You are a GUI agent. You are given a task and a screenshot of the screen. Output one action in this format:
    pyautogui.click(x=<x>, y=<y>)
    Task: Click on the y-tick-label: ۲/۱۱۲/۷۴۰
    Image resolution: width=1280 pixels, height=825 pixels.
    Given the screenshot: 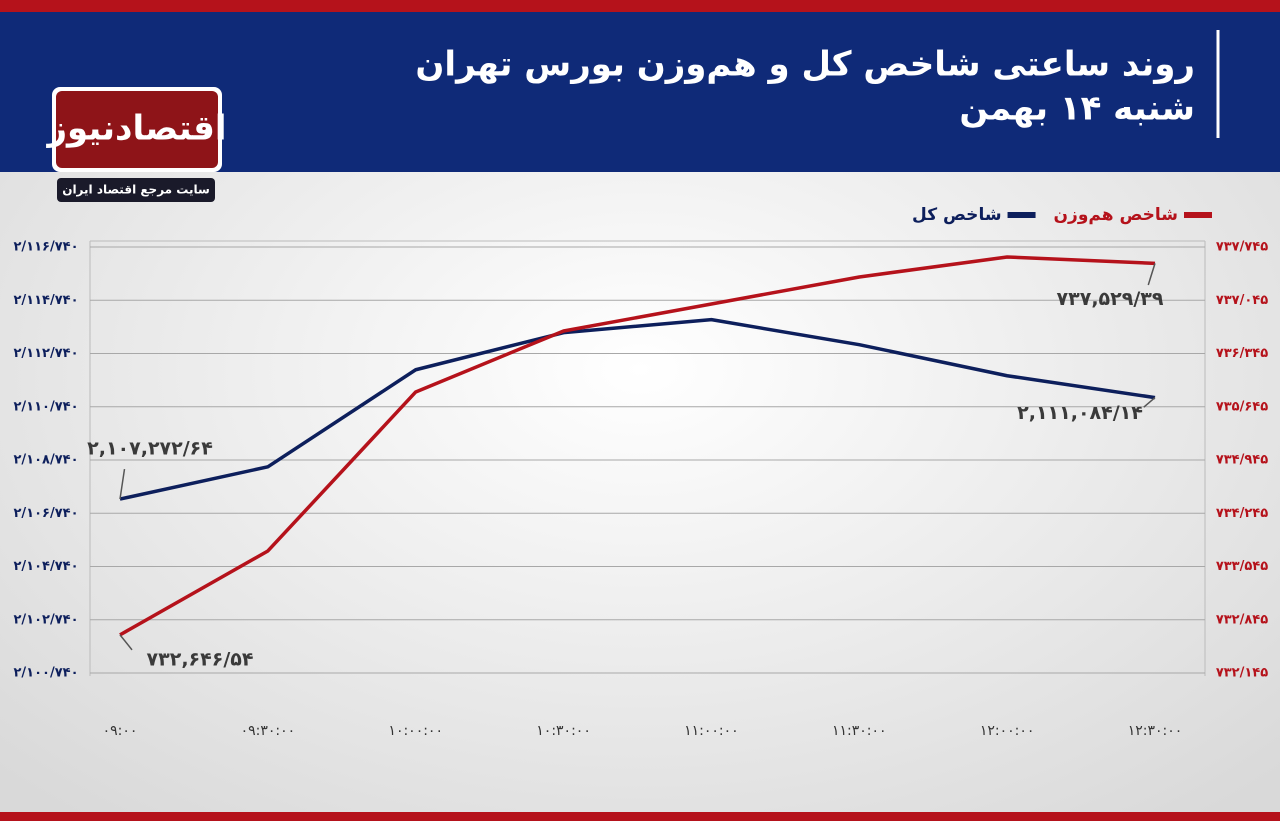 What is the action you would take?
    pyautogui.click(x=45, y=353)
    